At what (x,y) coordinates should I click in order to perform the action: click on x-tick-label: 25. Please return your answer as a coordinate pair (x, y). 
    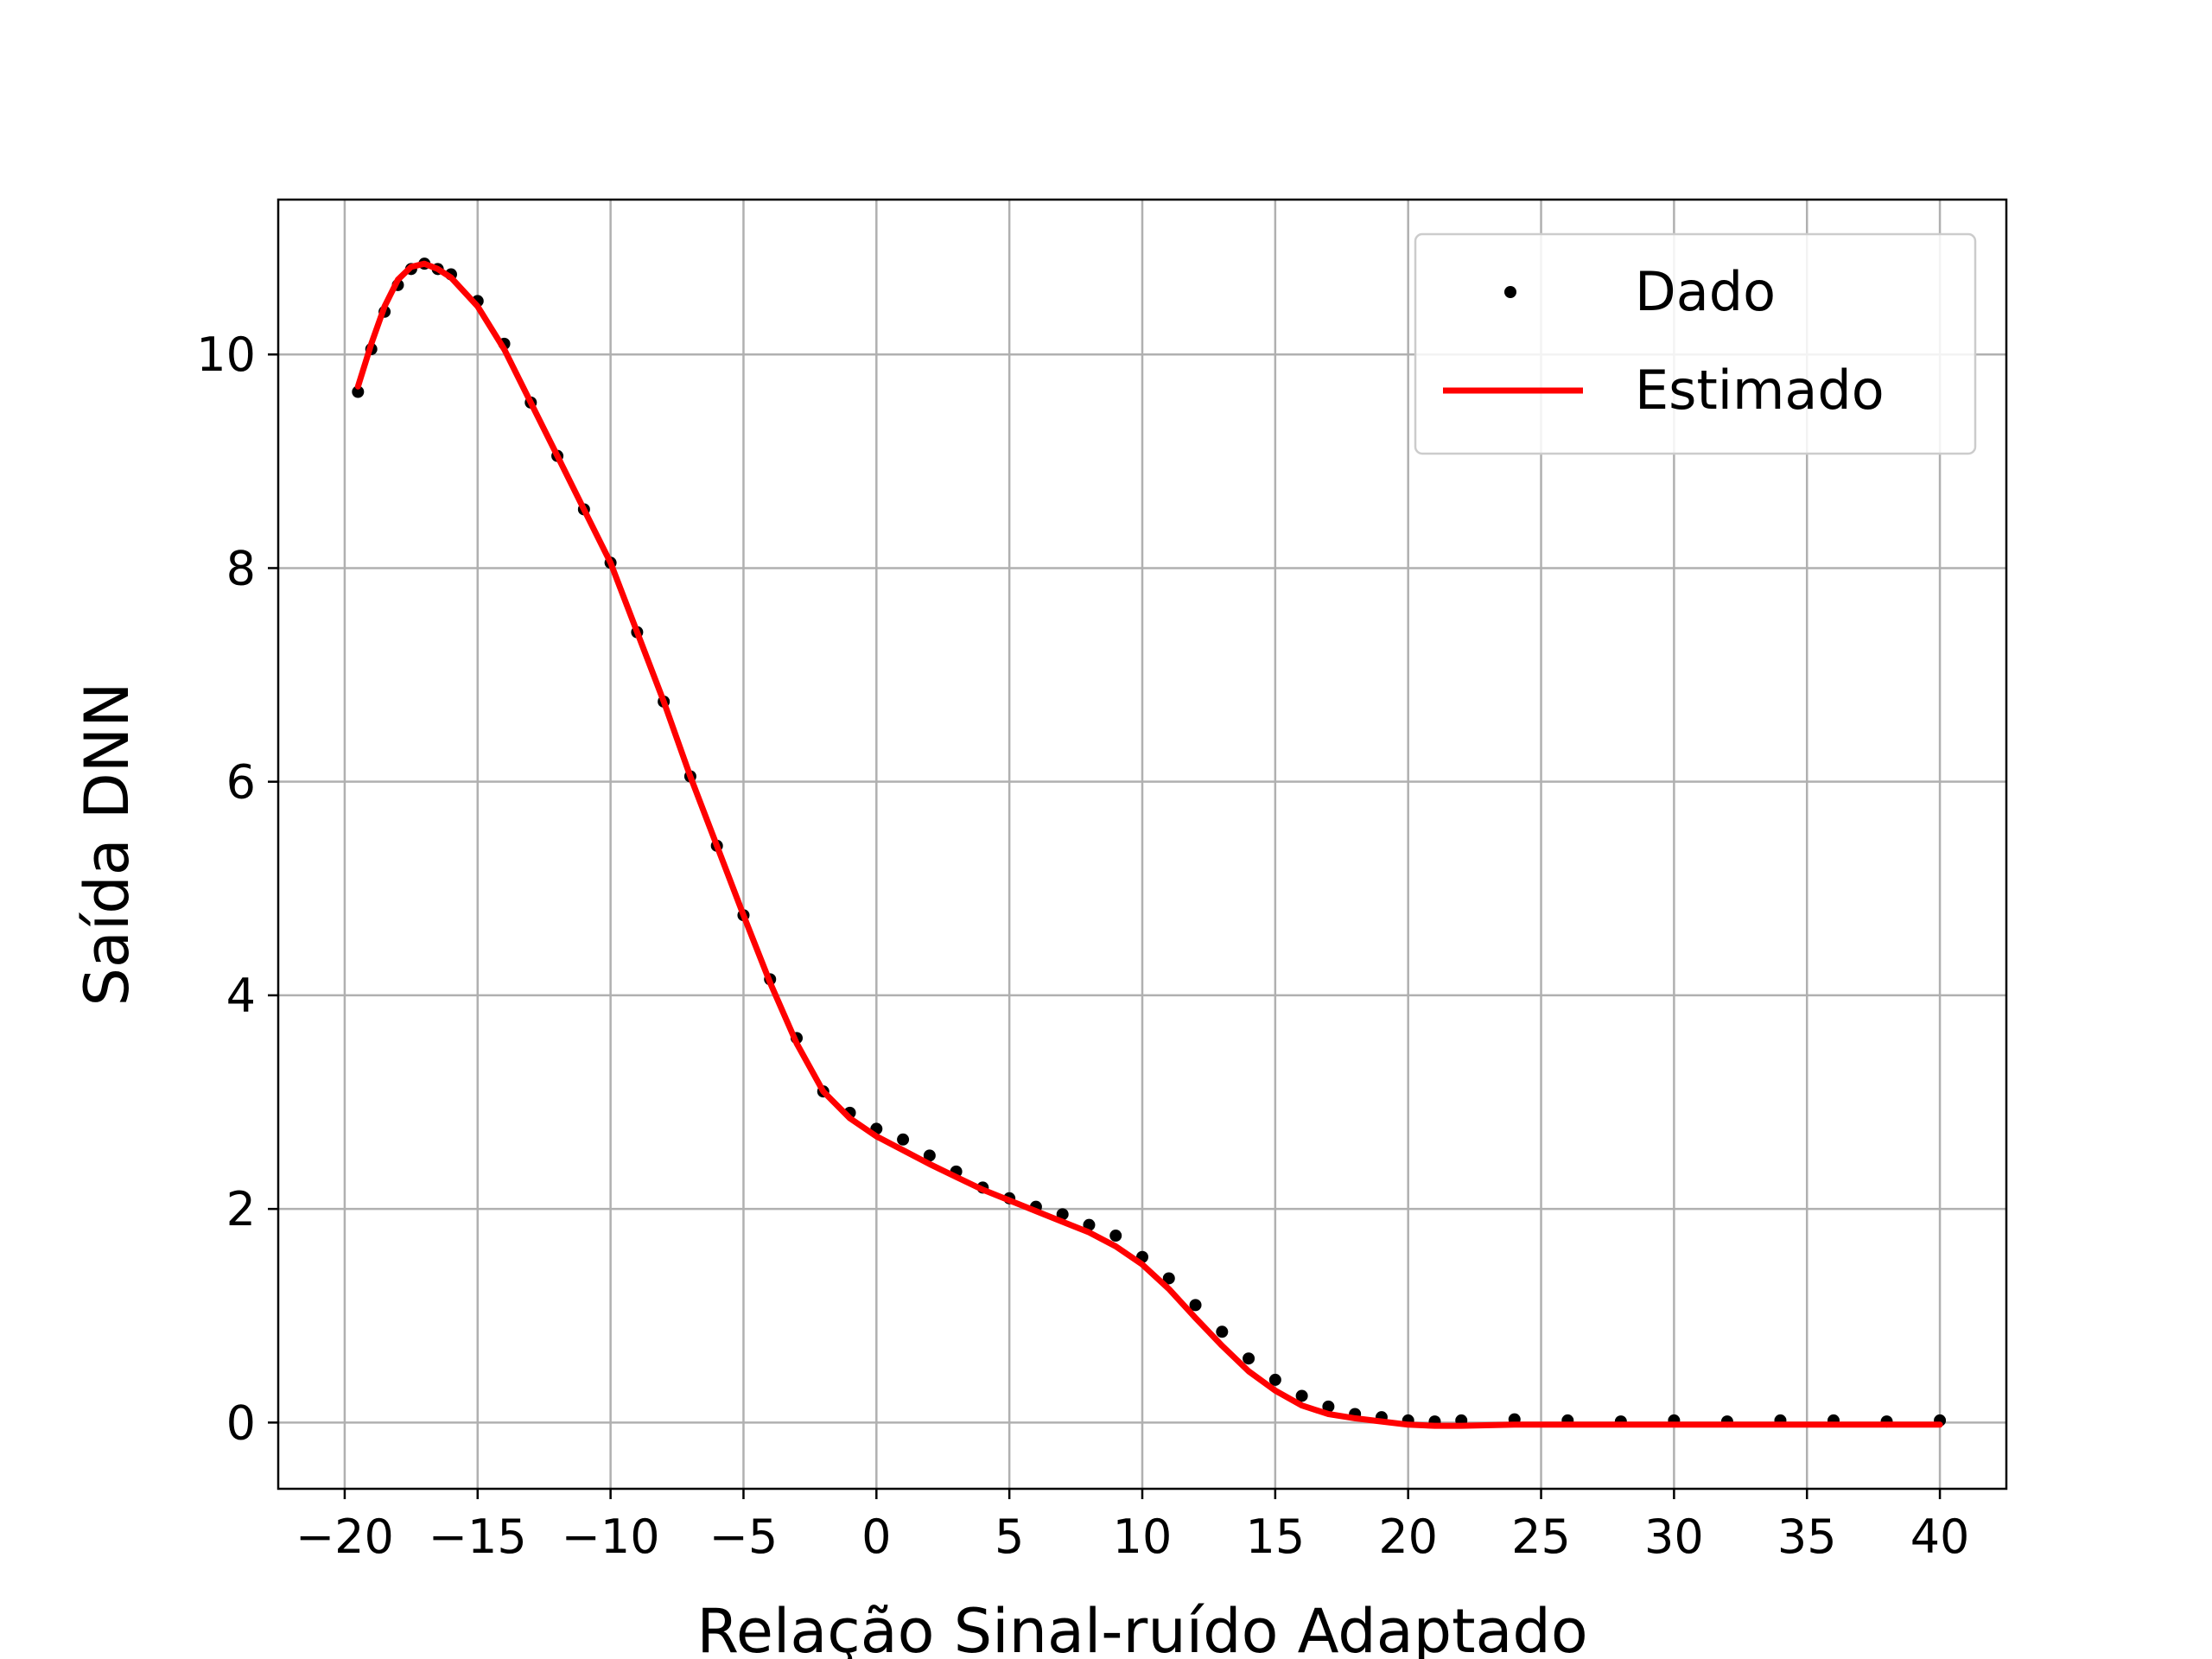
    Looking at the image, I should click on (1541, 1537).